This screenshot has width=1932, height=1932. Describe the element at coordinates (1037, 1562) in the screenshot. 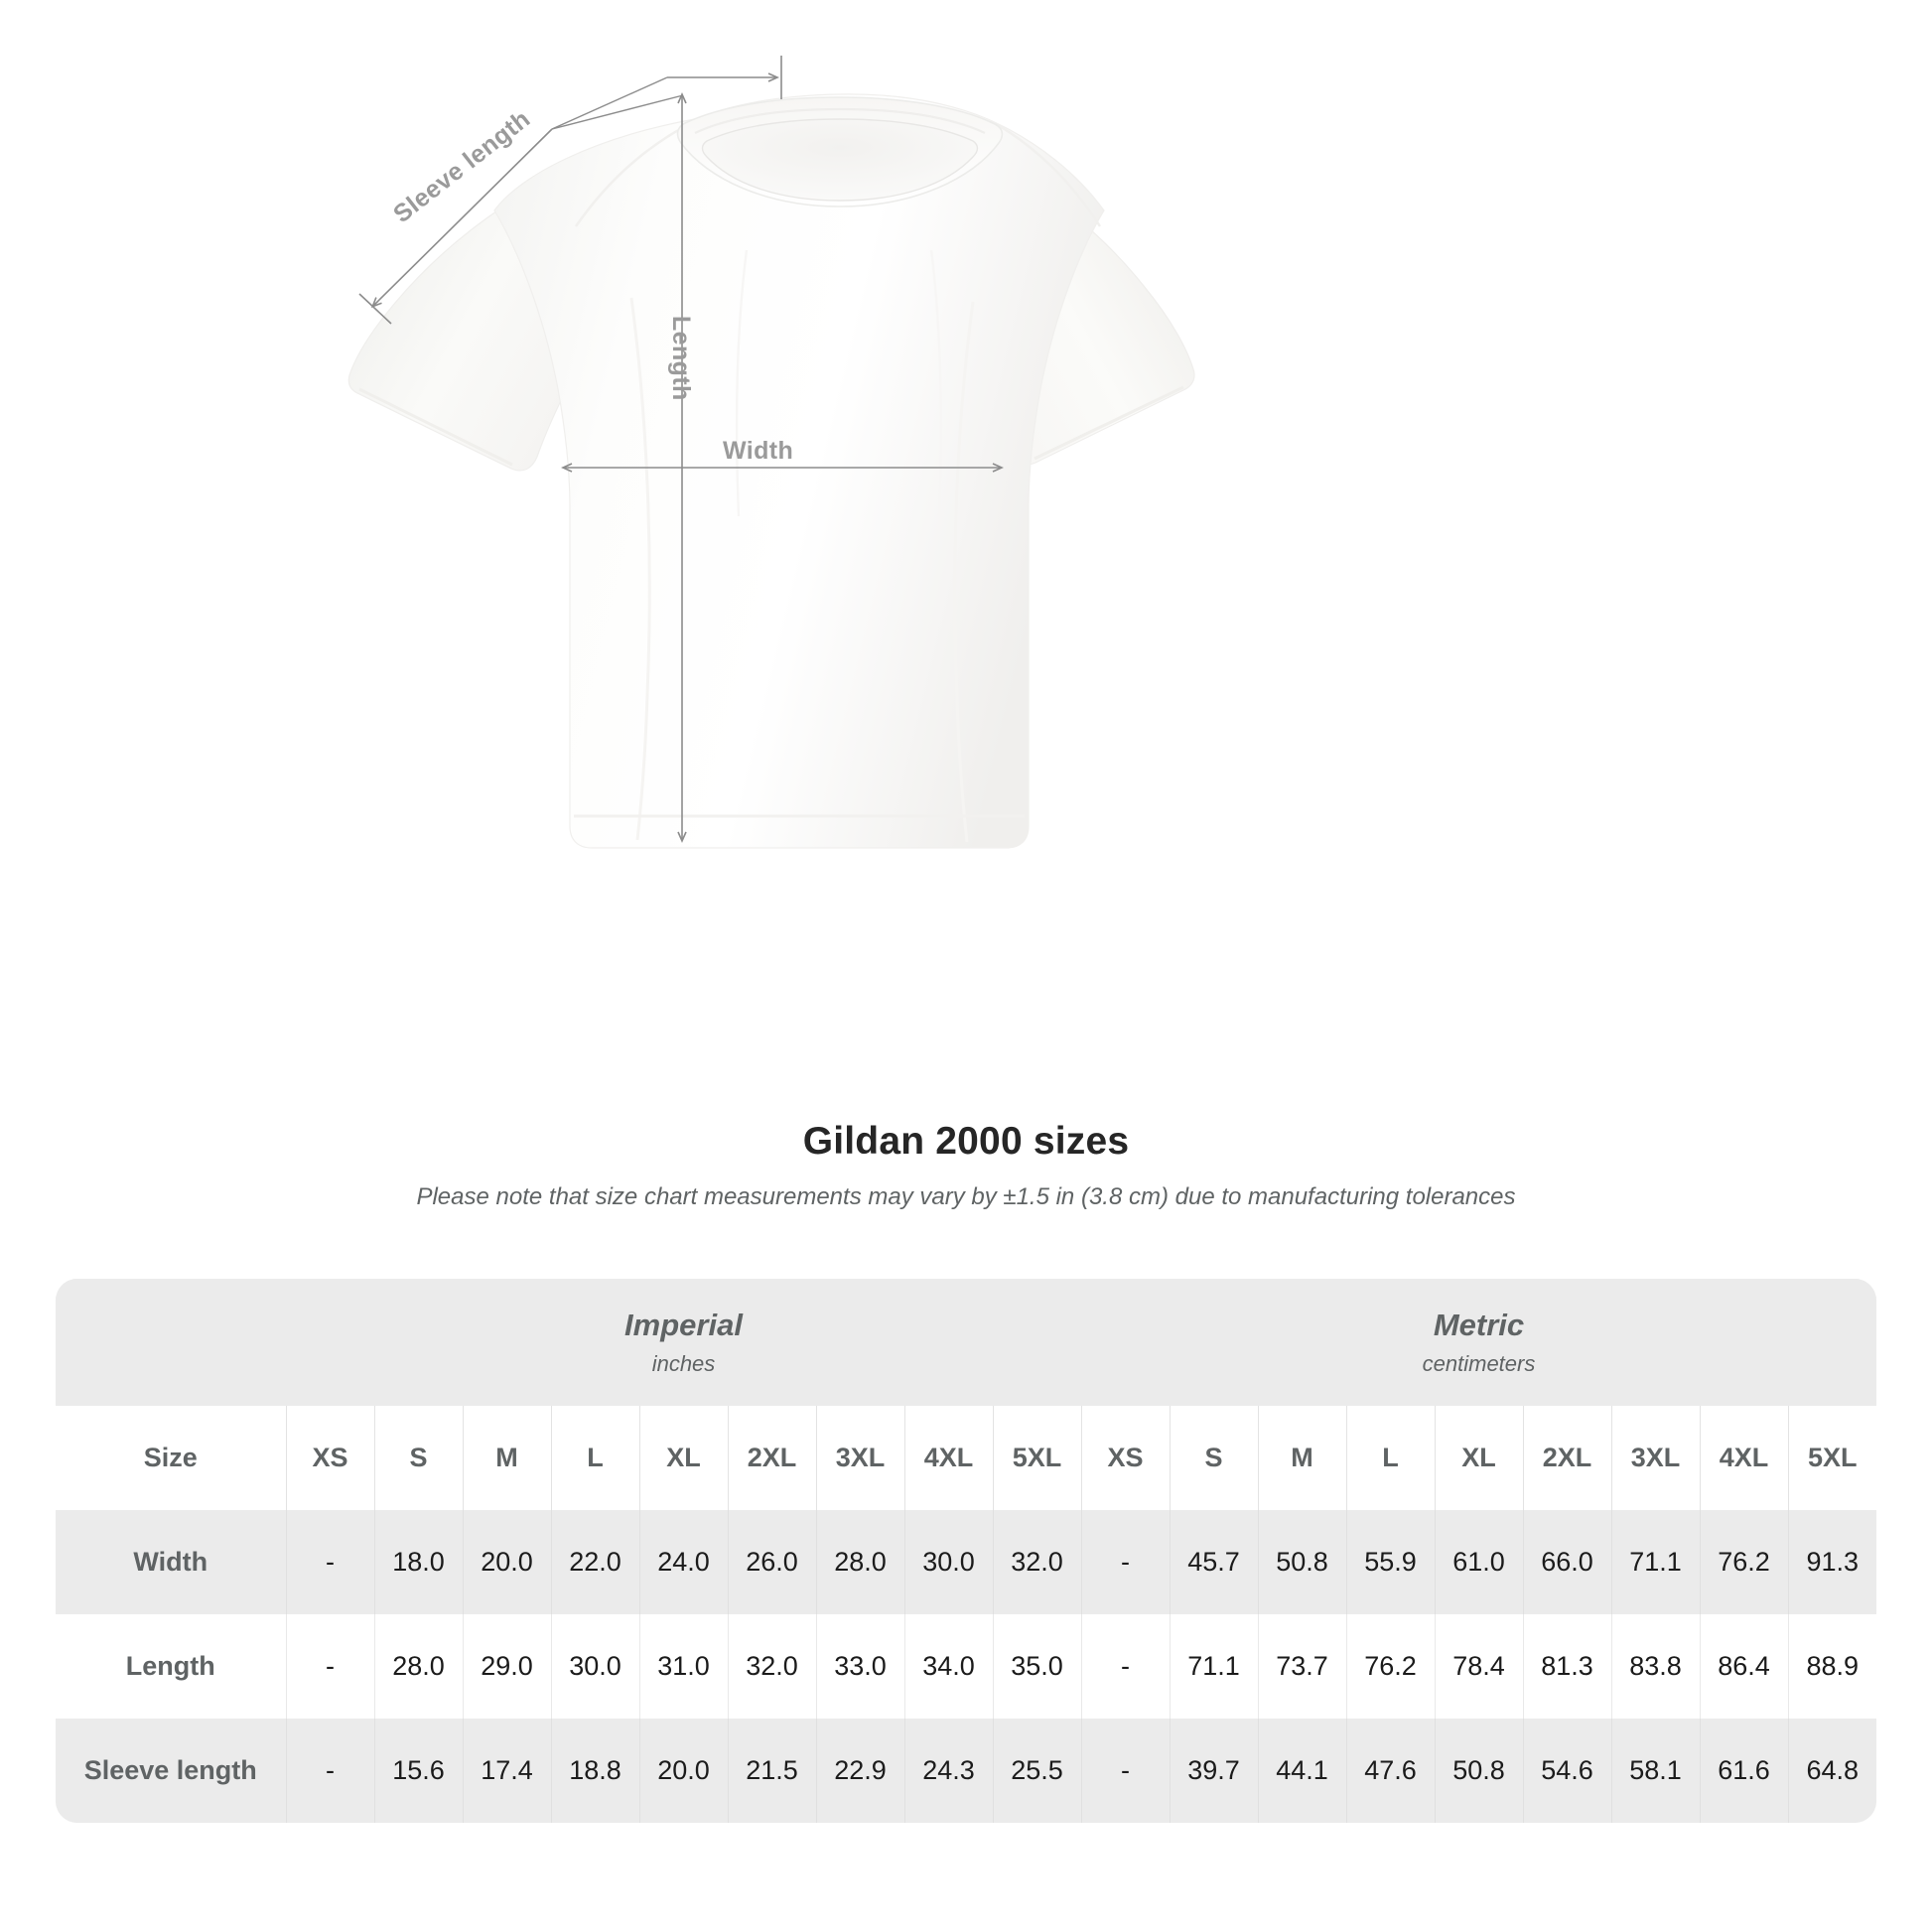

I see `cell-width-imp-8: 32.0` at that location.